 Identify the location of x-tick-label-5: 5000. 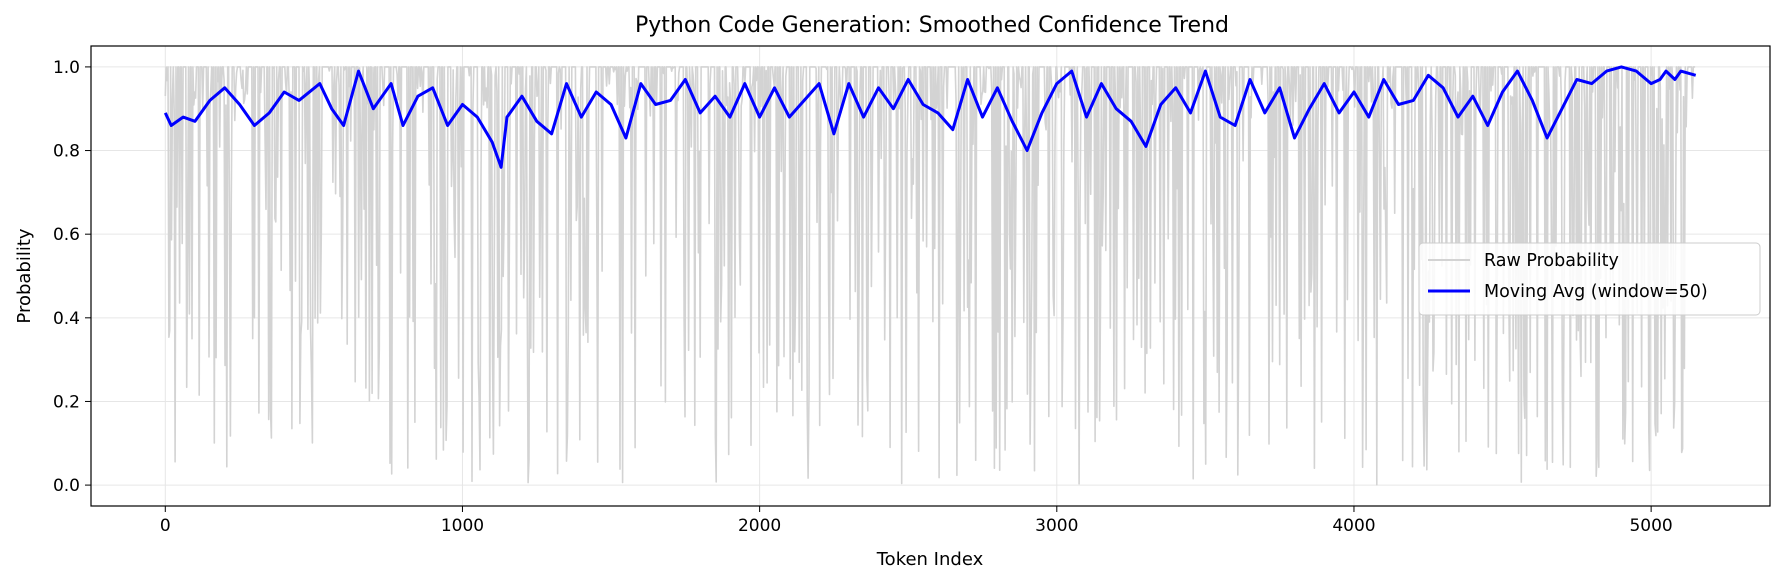
(1650, 526).